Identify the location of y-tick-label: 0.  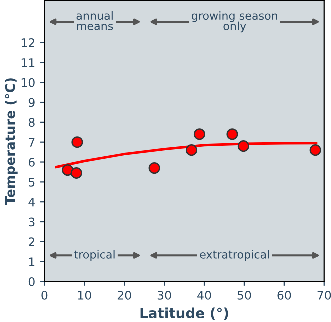
(31, 281).